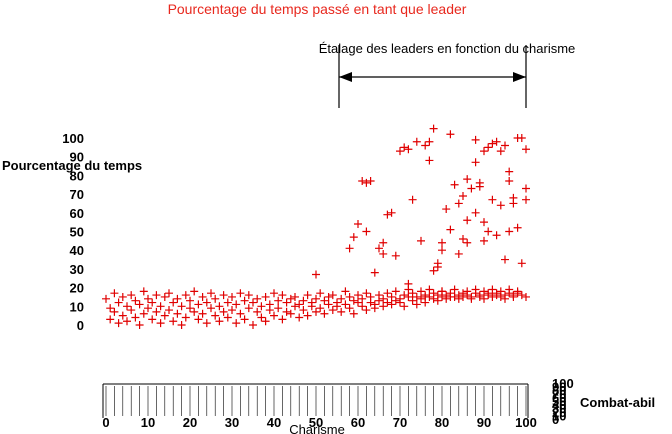 This screenshot has width=672, height=434. What do you see at coordinates (319, 422) in the screenshot?
I see `x-axis-ticks: 0 10 20 30 40 50 60 70 80 90 100` at bounding box center [319, 422].